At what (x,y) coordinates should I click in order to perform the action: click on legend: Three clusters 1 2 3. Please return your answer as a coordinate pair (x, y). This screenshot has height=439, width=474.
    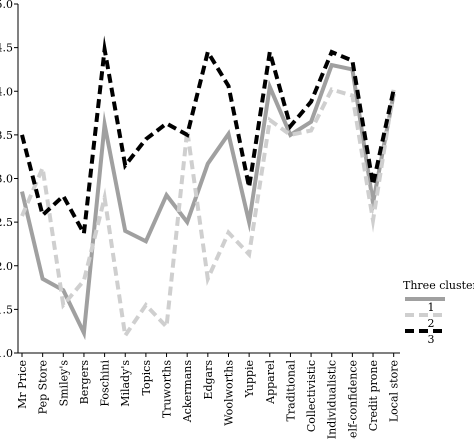
    Looking at the image, I should click on (438, 312).